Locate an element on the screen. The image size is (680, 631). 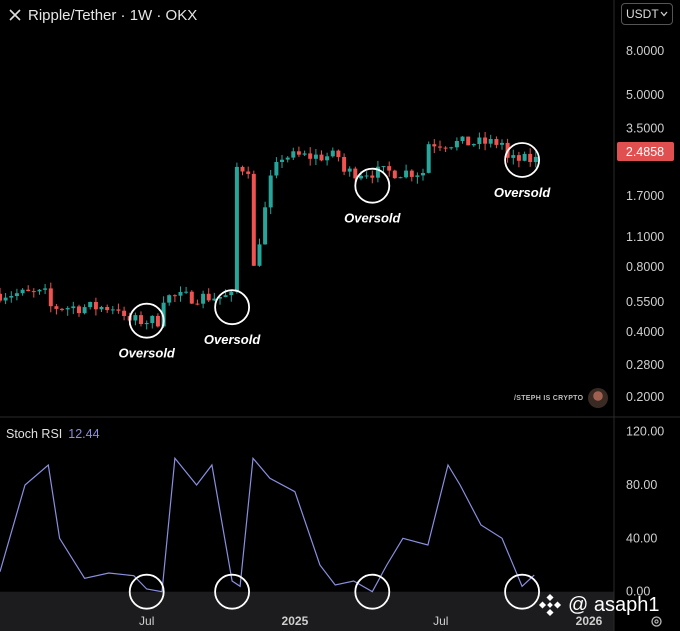
indicator-value: 12.44 is located at coordinates (84, 434).